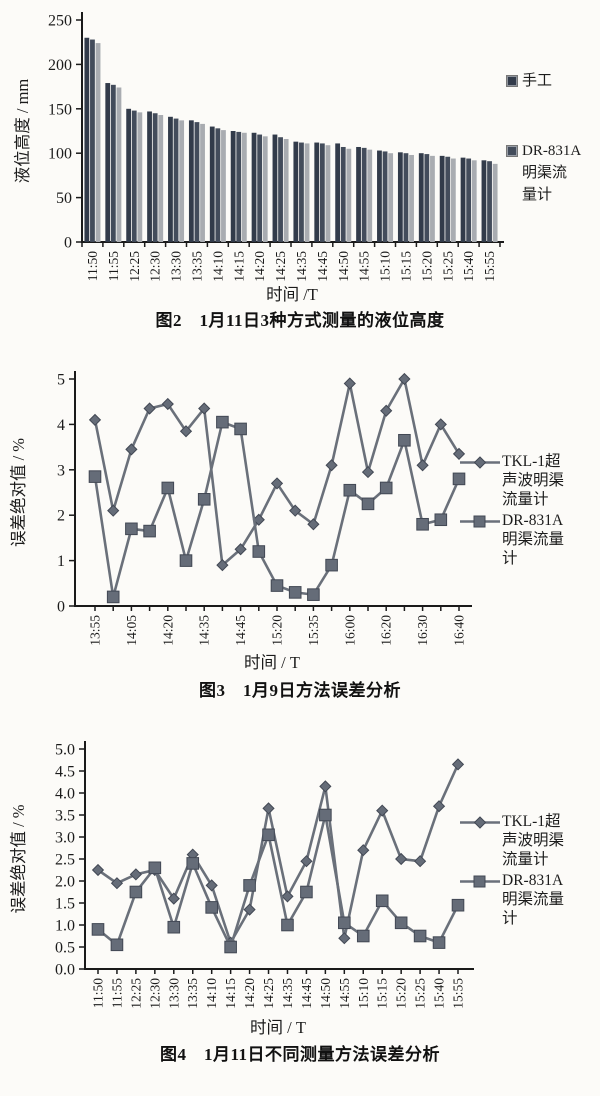 The height and width of the screenshot is (1096, 600). Describe the element at coordinates (65, 948) in the screenshot. I see `y-tick-label: 0.5` at that location.